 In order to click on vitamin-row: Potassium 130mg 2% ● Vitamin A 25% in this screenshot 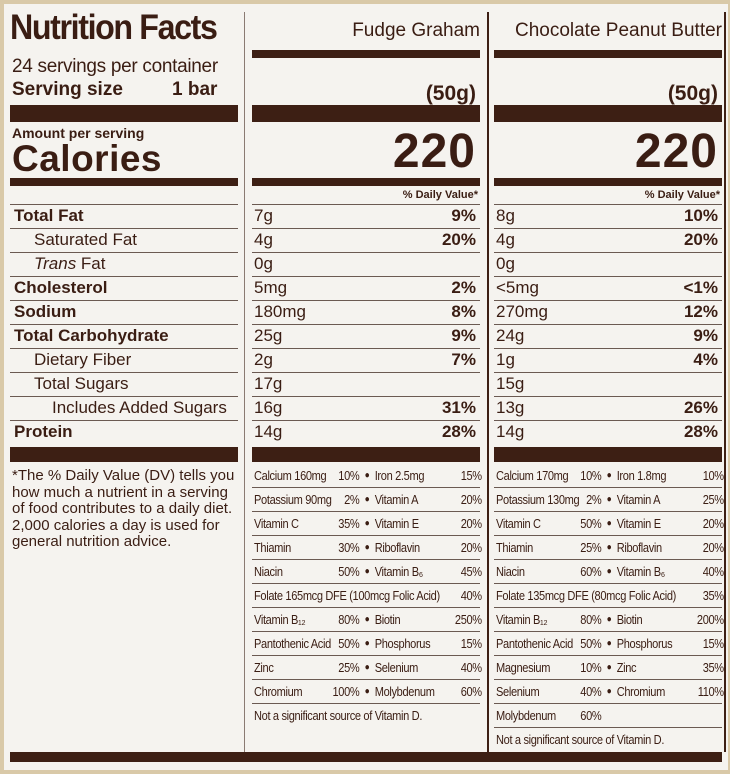, I will do `click(610, 499)`.